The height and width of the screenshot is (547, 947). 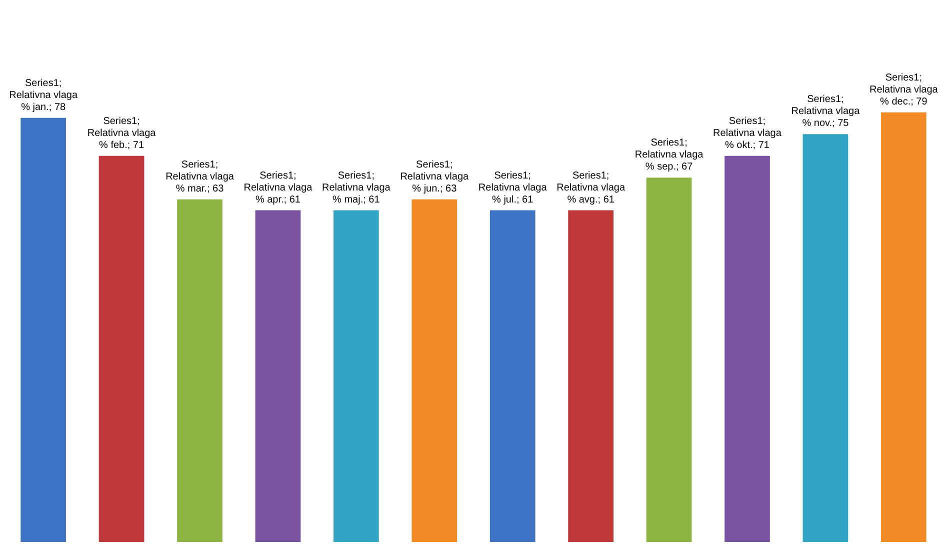 I want to click on data-label: Series1; Relativna vlaga % jun.; 63, so click(x=435, y=176).